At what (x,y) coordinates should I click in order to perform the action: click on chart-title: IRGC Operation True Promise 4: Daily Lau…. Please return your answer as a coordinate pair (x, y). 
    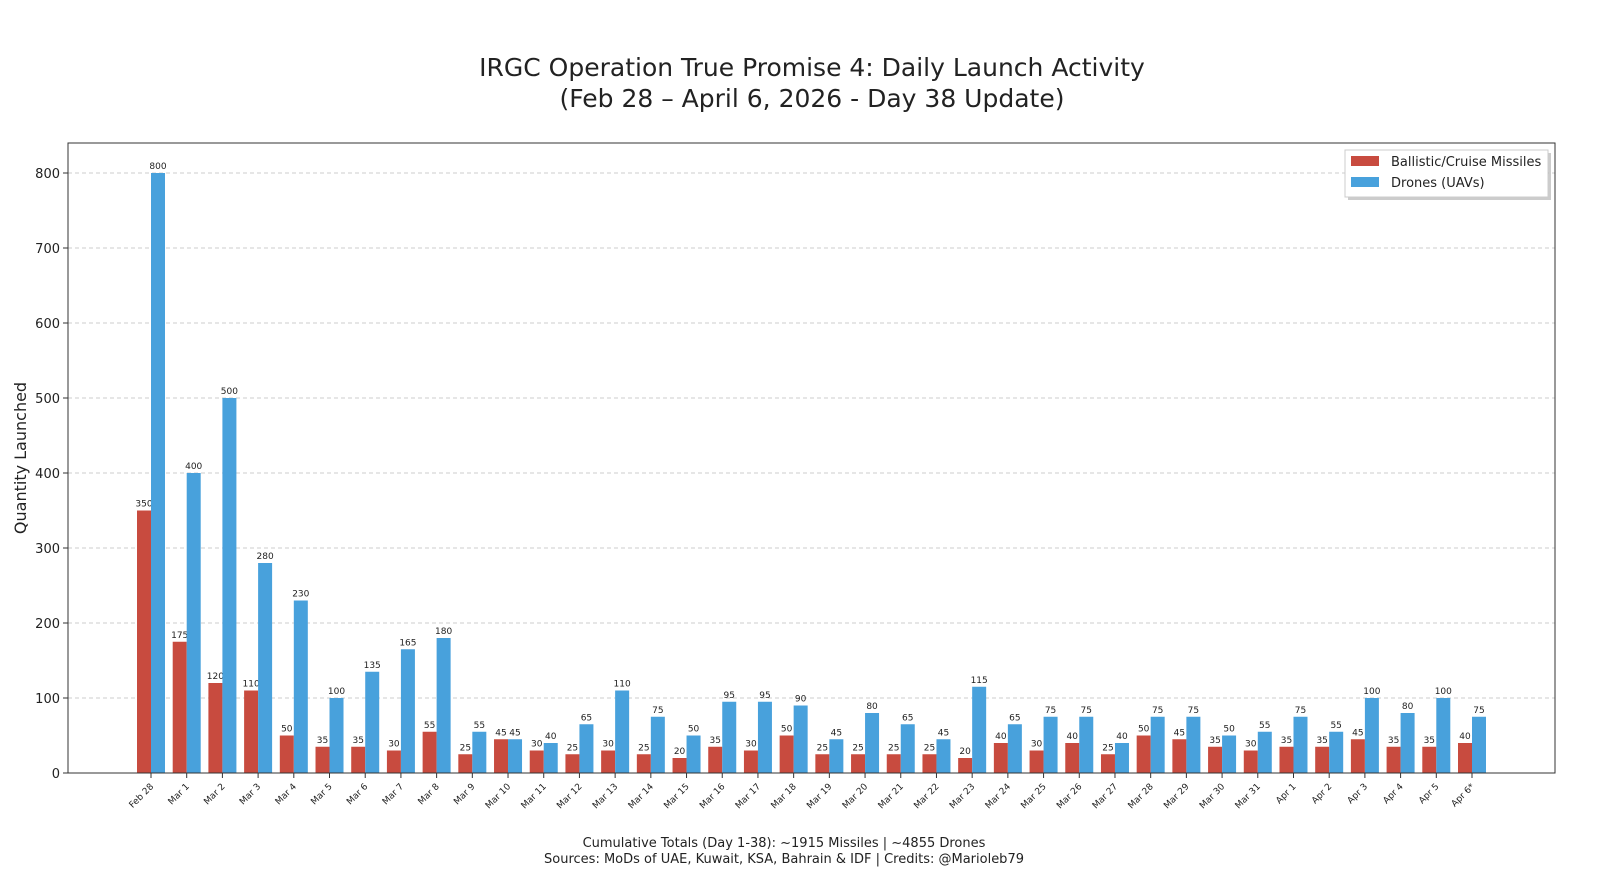
    Looking at the image, I should click on (812, 67).